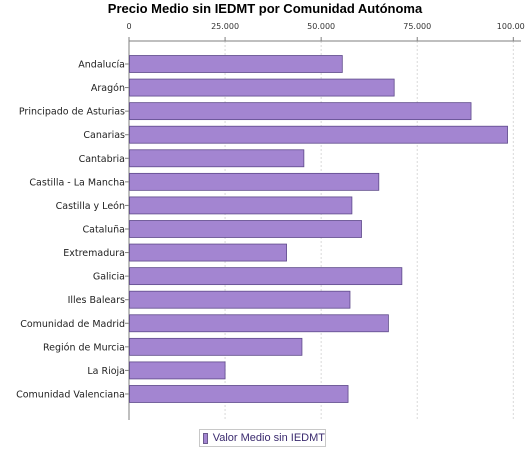  Describe the element at coordinates (106, 371) in the screenshot. I see `category-label: La Rioja` at that location.